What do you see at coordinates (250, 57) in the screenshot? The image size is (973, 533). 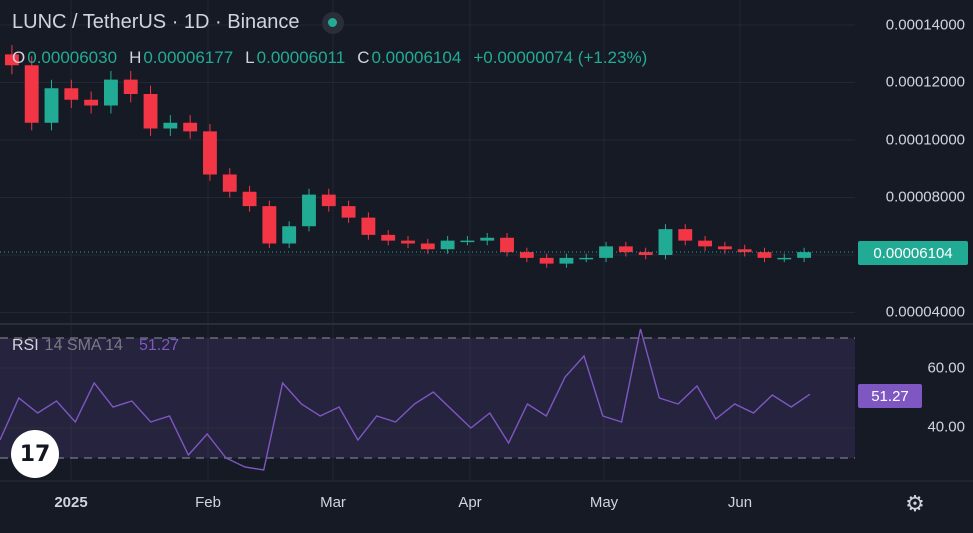 I see `low-label: L` at bounding box center [250, 57].